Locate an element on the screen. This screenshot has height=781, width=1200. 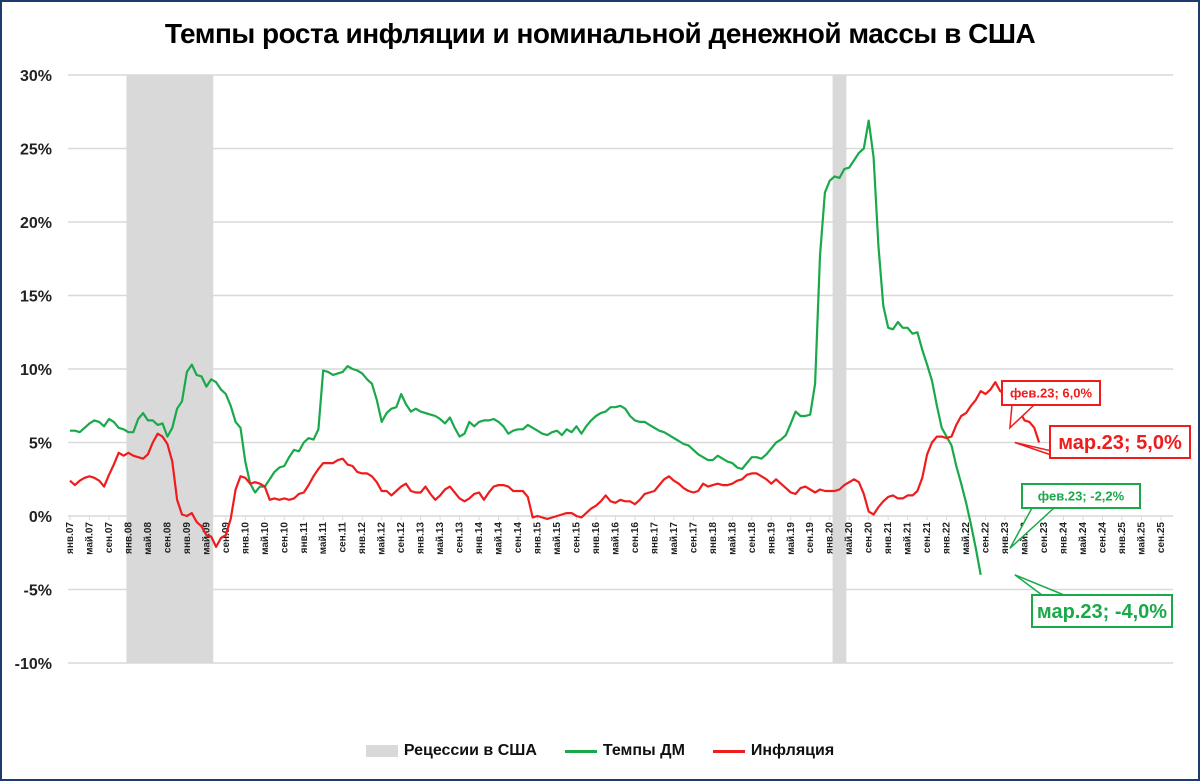
x-tick-label: янв.22 is located at coordinates (947, 538).